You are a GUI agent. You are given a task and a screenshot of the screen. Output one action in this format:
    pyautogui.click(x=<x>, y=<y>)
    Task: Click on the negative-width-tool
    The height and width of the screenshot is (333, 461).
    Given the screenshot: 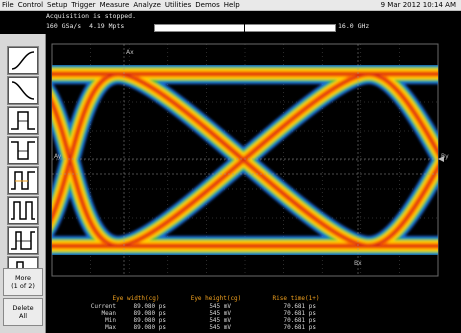 What is the action you would take?
    pyautogui.click(x=23, y=150)
    